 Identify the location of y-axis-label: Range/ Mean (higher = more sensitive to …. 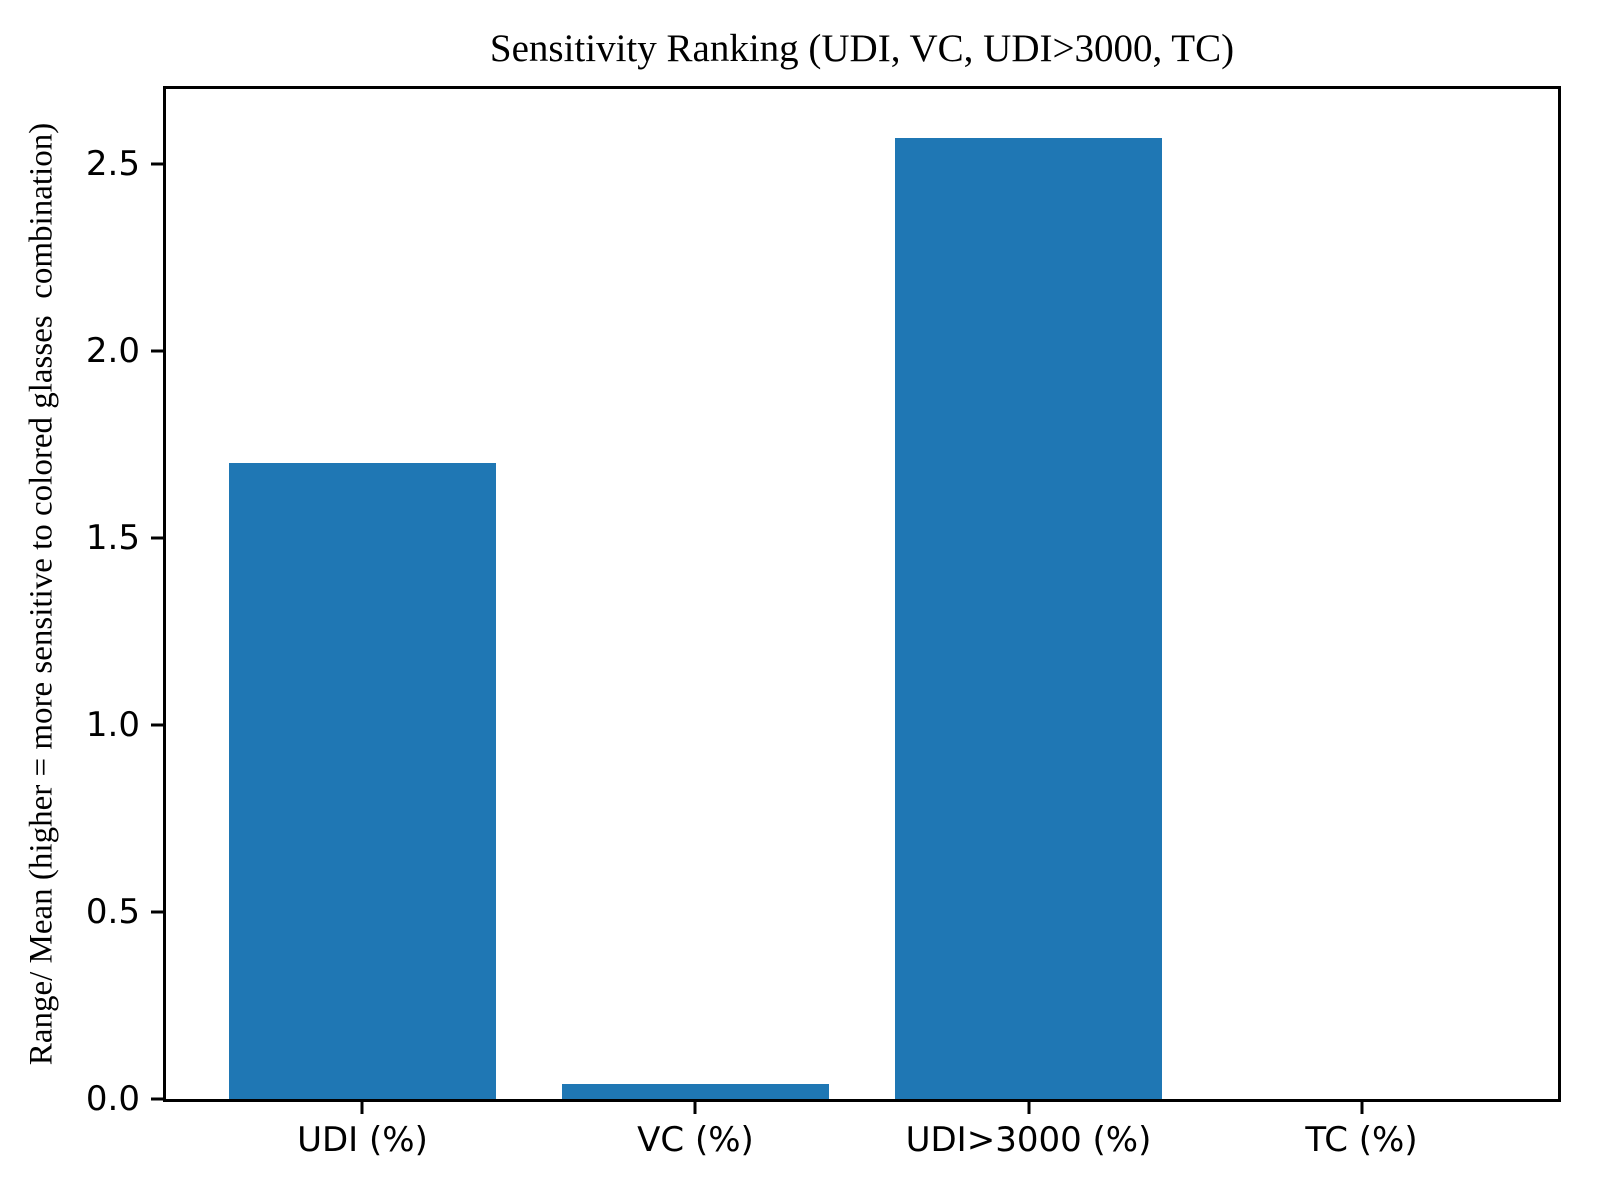
(41, 594).